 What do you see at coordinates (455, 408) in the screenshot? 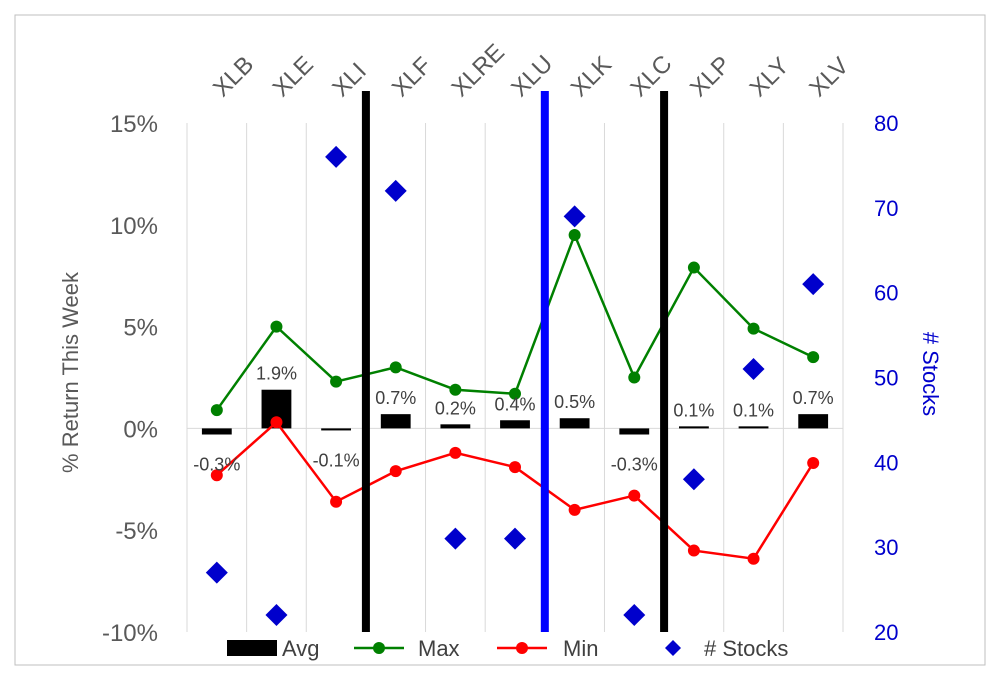
I see `avg-data-label: 0.2%` at bounding box center [455, 408].